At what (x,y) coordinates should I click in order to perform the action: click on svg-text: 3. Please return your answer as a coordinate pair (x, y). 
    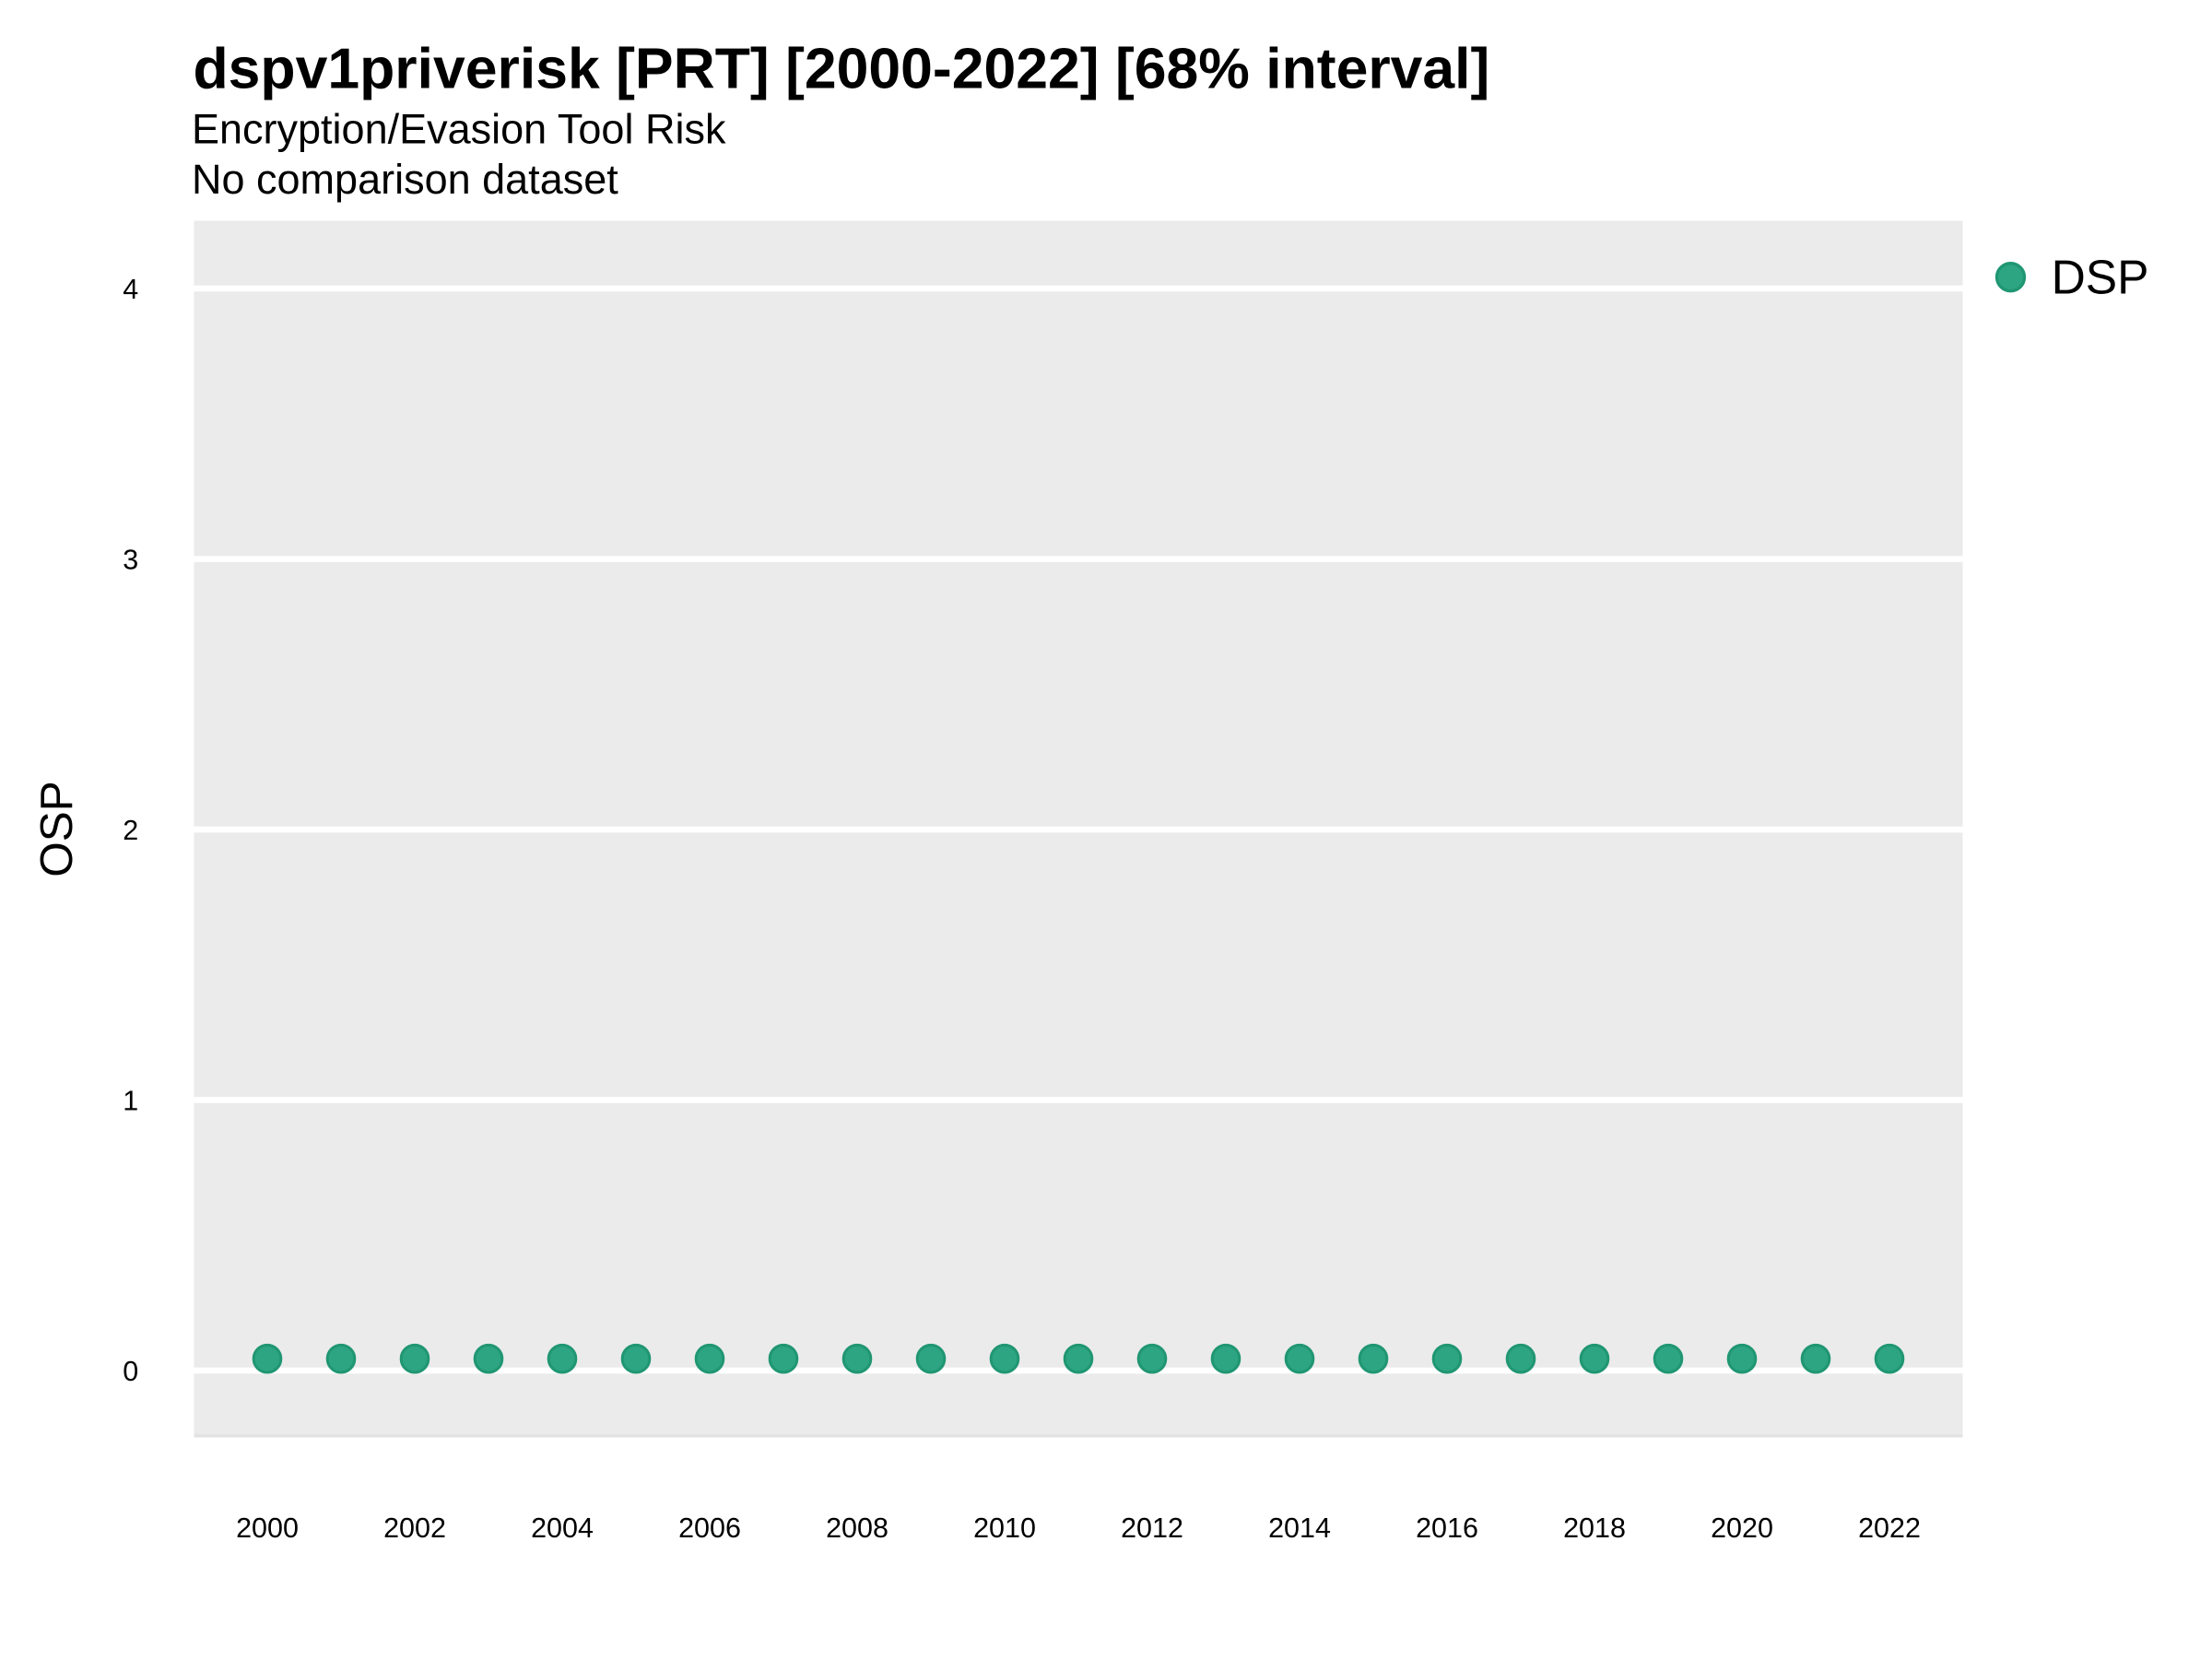
    Looking at the image, I should click on (130, 559).